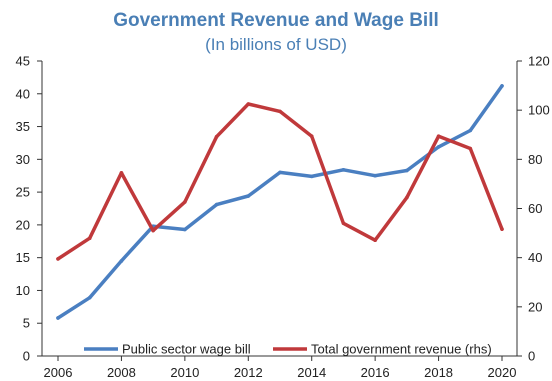 The width and height of the screenshot is (552, 381). I want to click on left-tick-label: 25, so click(23, 192).